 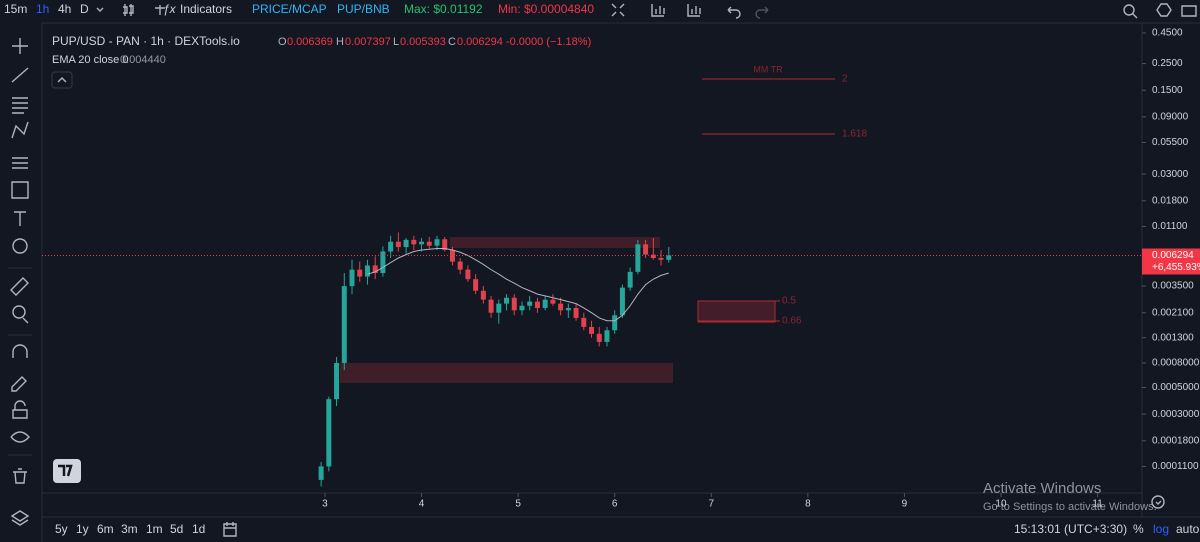 What do you see at coordinates (20, 282) in the screenshot?
I see `tool-icons` at bounding box center [20, 282].